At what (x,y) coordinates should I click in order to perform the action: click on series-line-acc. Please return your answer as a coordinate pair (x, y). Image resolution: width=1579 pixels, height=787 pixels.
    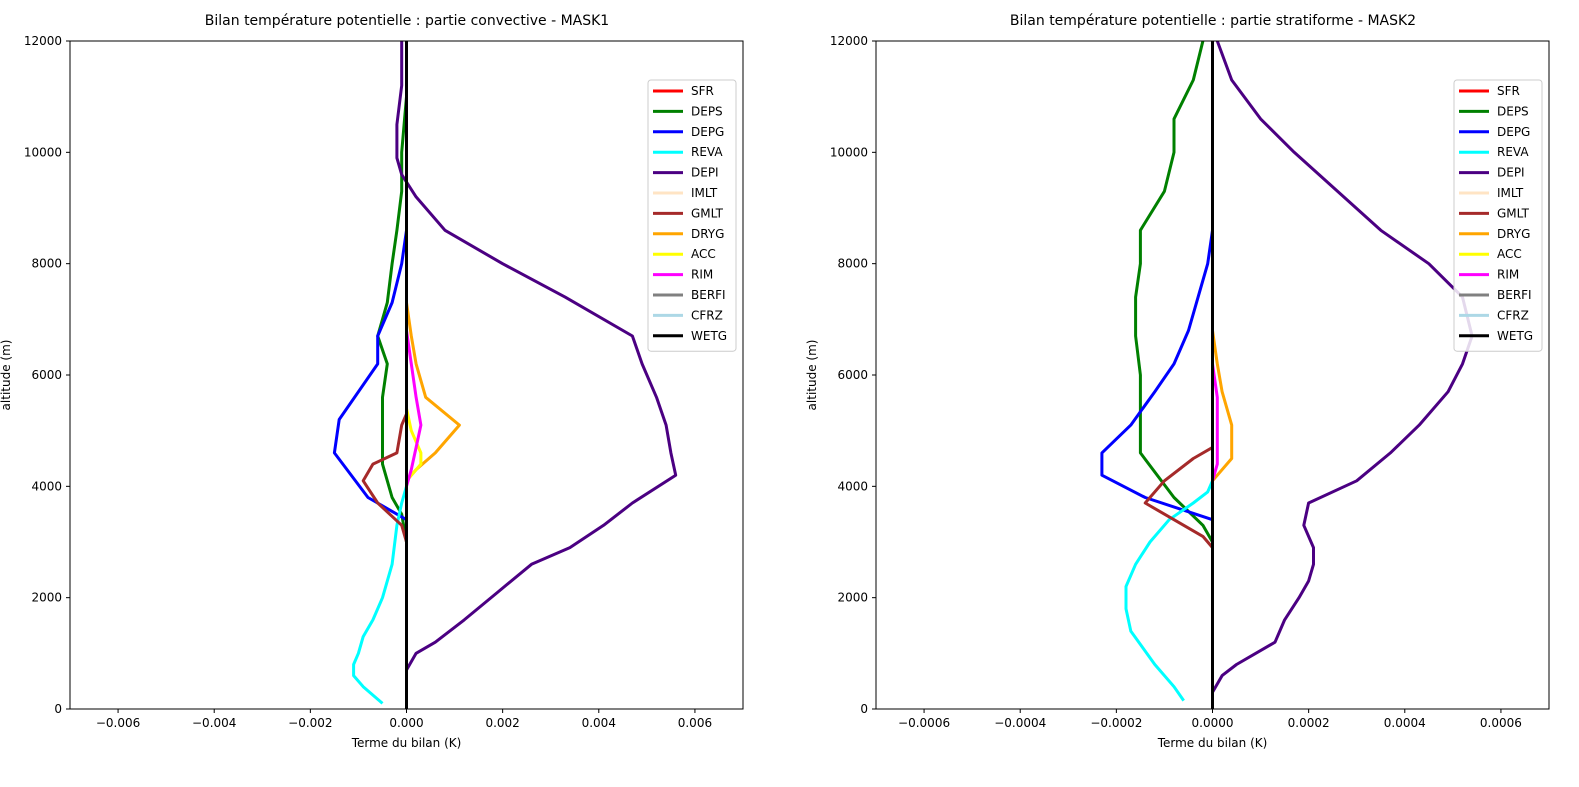
    Looking at the image, I should click on (414, 445).